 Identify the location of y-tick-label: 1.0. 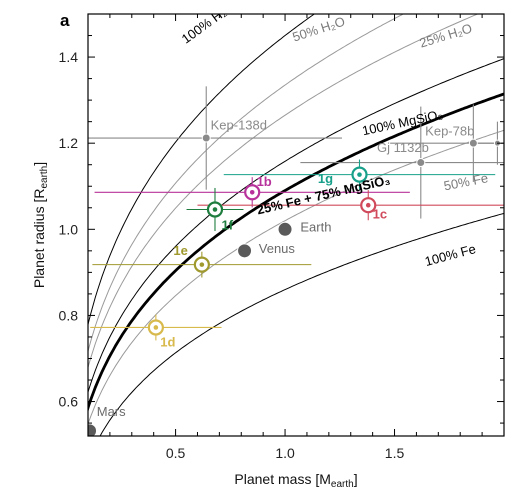
(69, 229).